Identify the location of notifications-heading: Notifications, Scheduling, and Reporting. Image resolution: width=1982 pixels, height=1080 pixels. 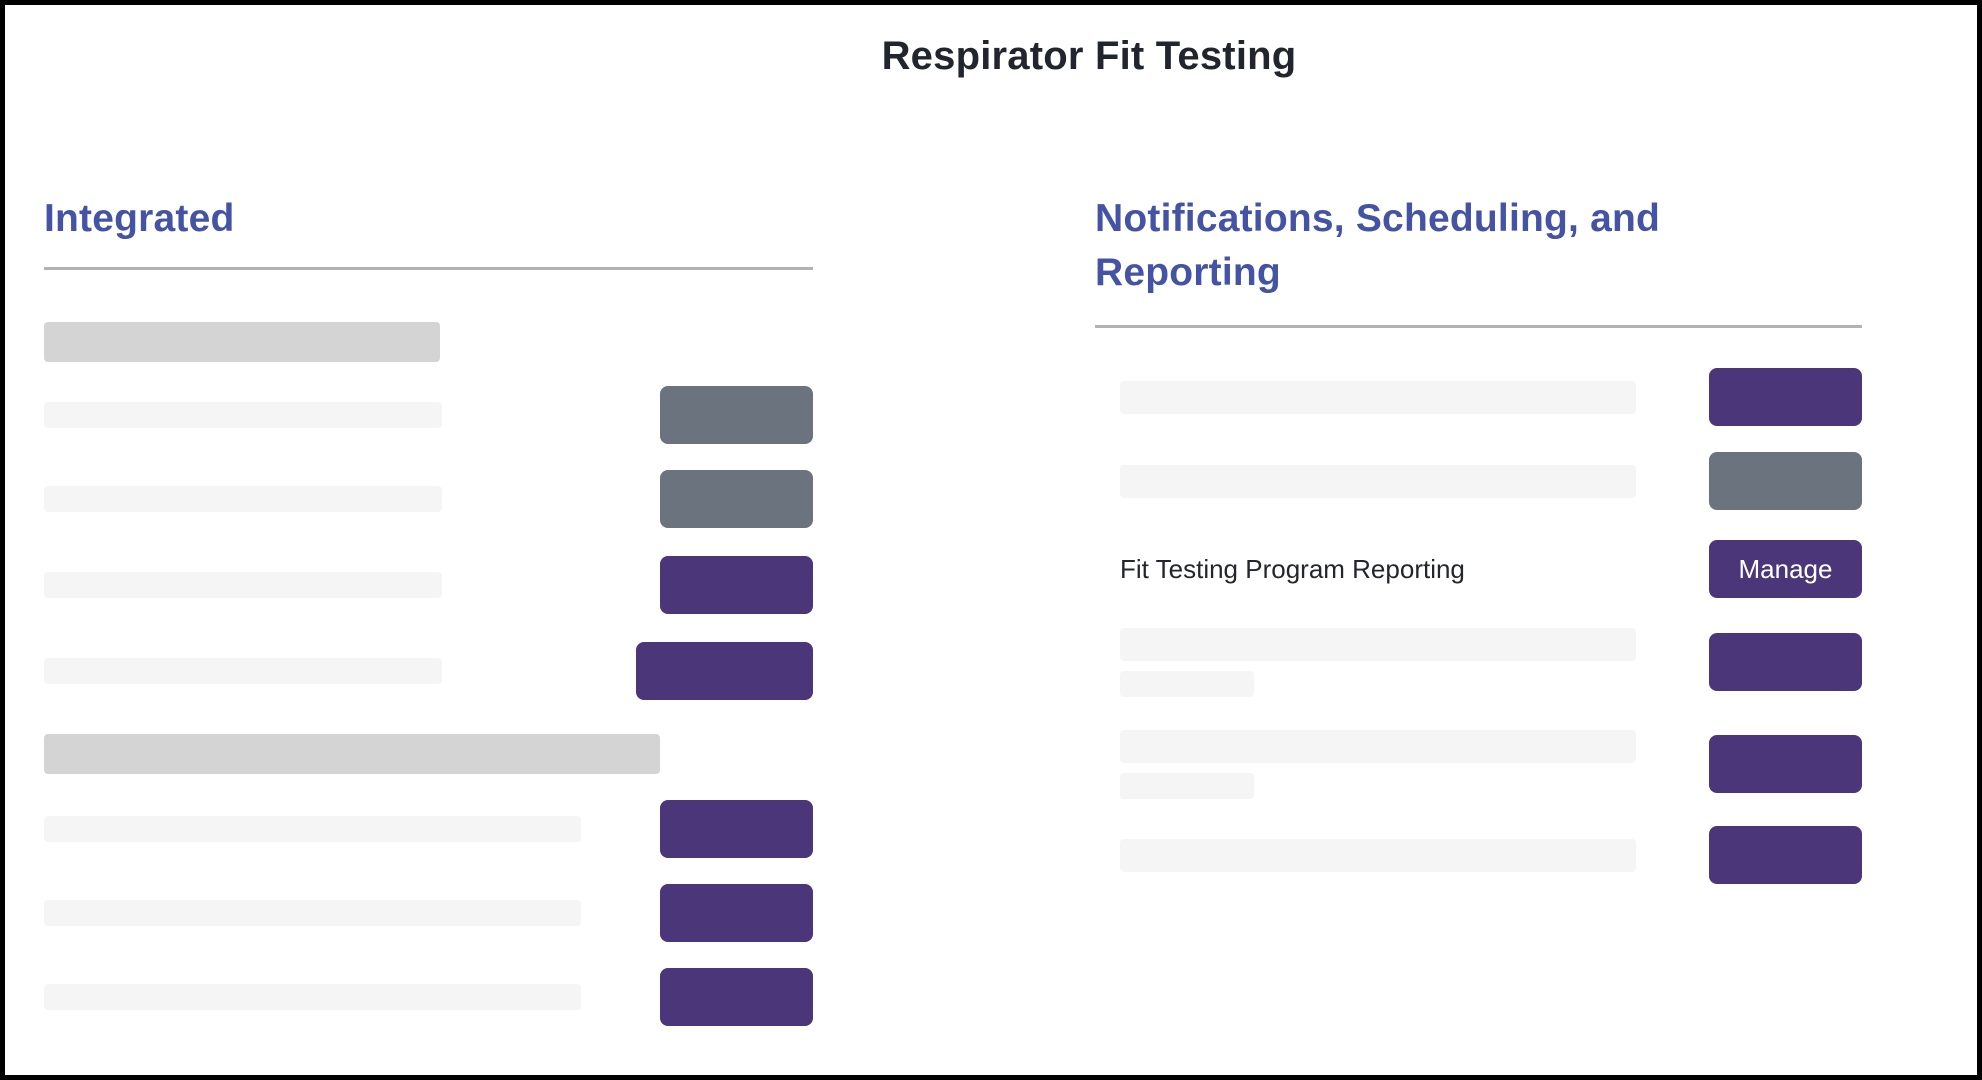
(1378, 245).